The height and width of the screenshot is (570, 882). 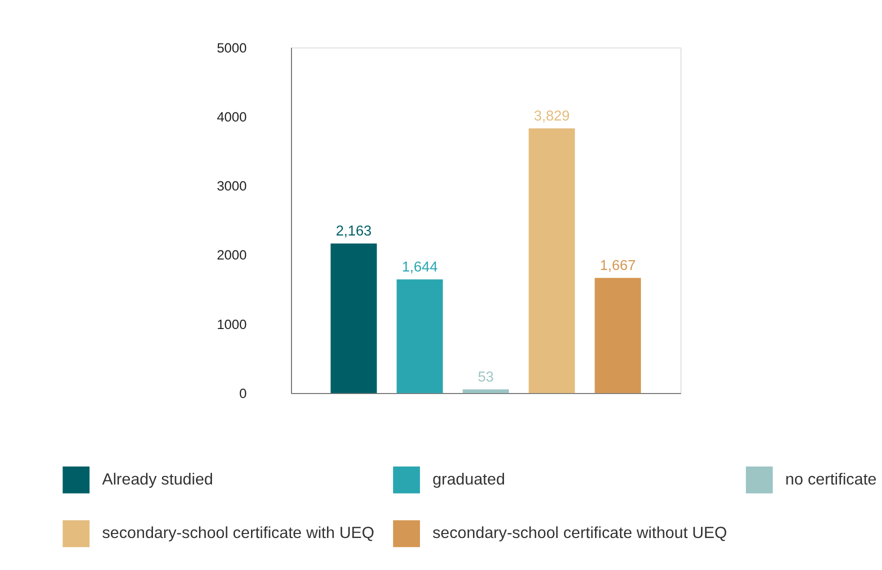 What do you see at coordinates (231, 116) in the screenshot?
I see `y-tick-label: 4000` at bounding box center [231, 116].